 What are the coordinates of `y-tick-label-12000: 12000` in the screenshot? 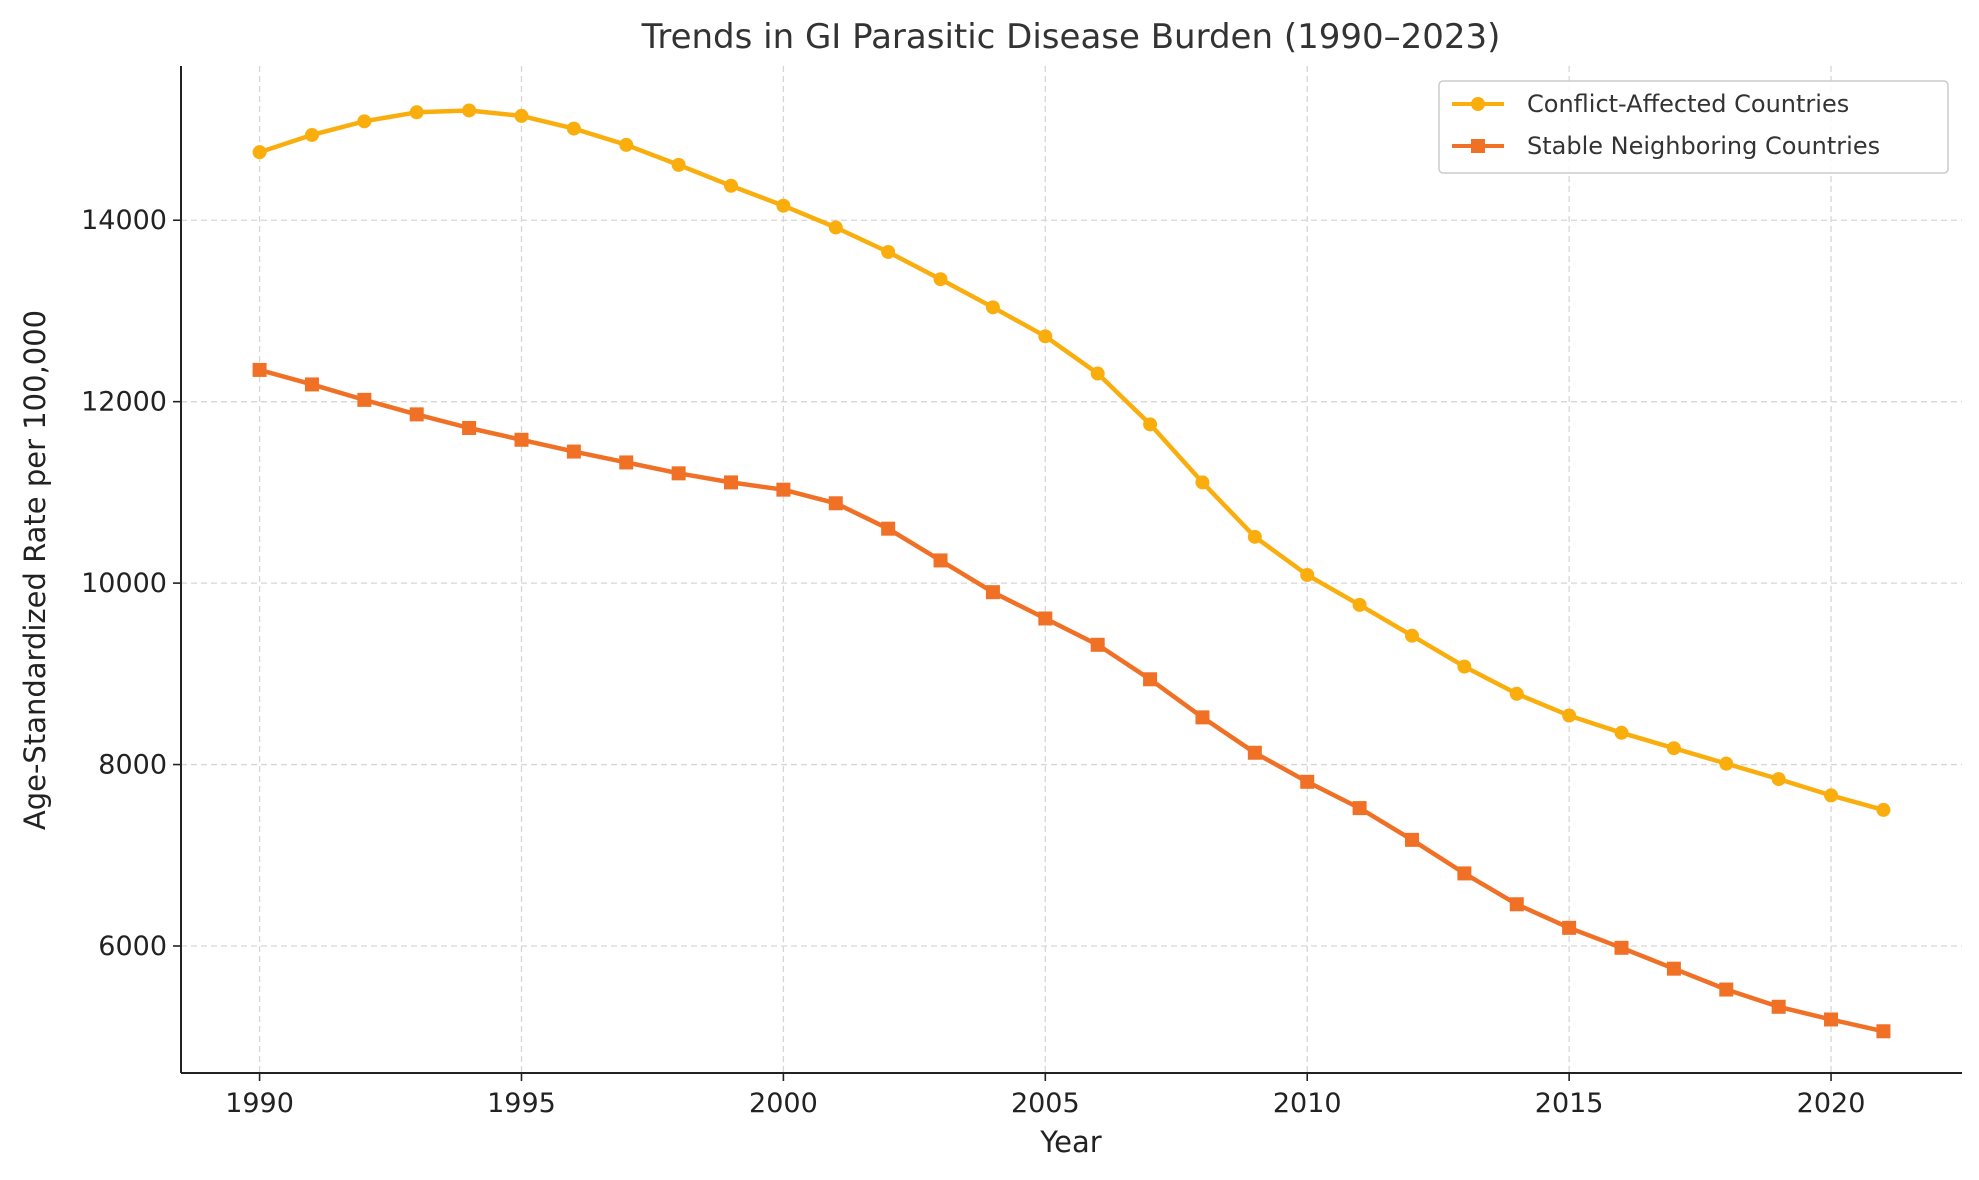 It's located at (124, 402).